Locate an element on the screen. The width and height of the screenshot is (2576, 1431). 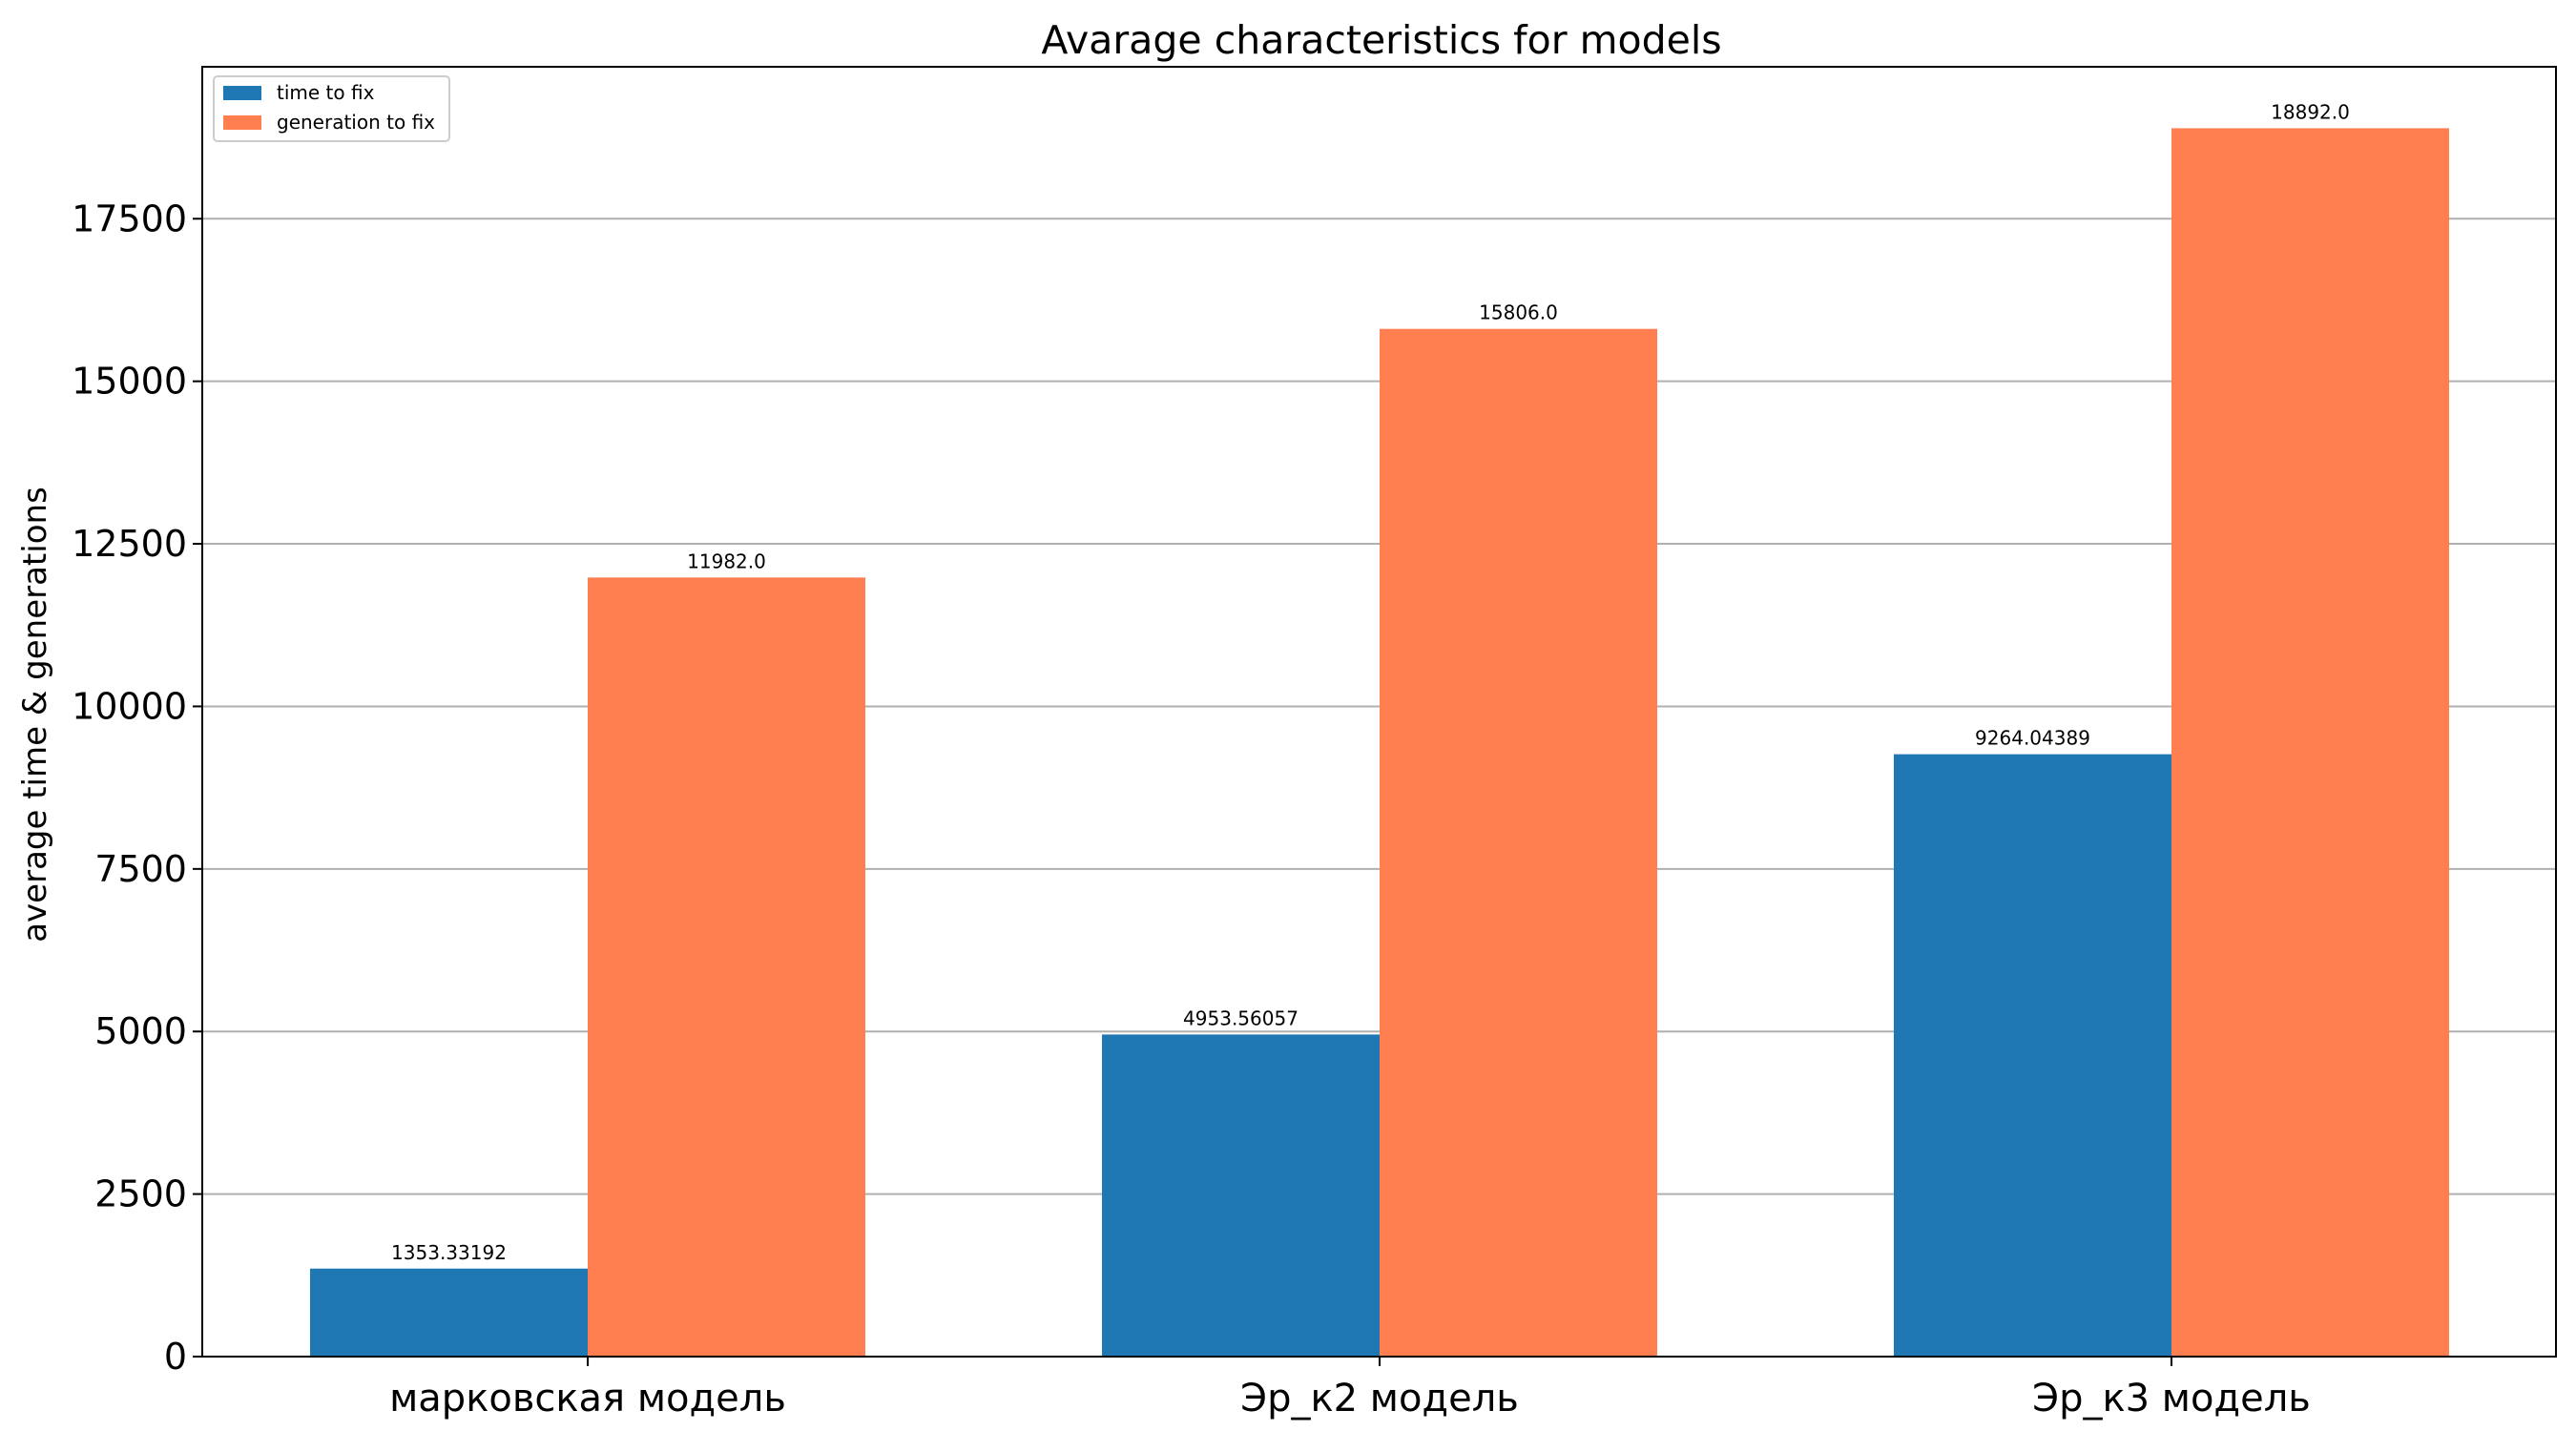
bar-value-label: 18892.0 is located at coordinates (2310, 111).